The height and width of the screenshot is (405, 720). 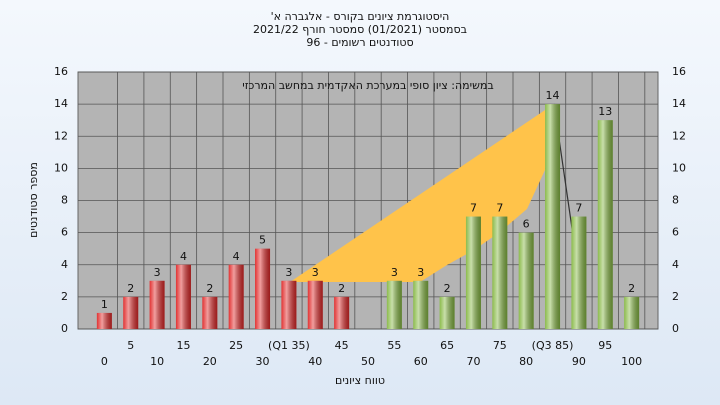 What do you see at coordinates (61, 71) in the screenshot?
I see `y-tick-label: 16` at bounding box center [61, 71].